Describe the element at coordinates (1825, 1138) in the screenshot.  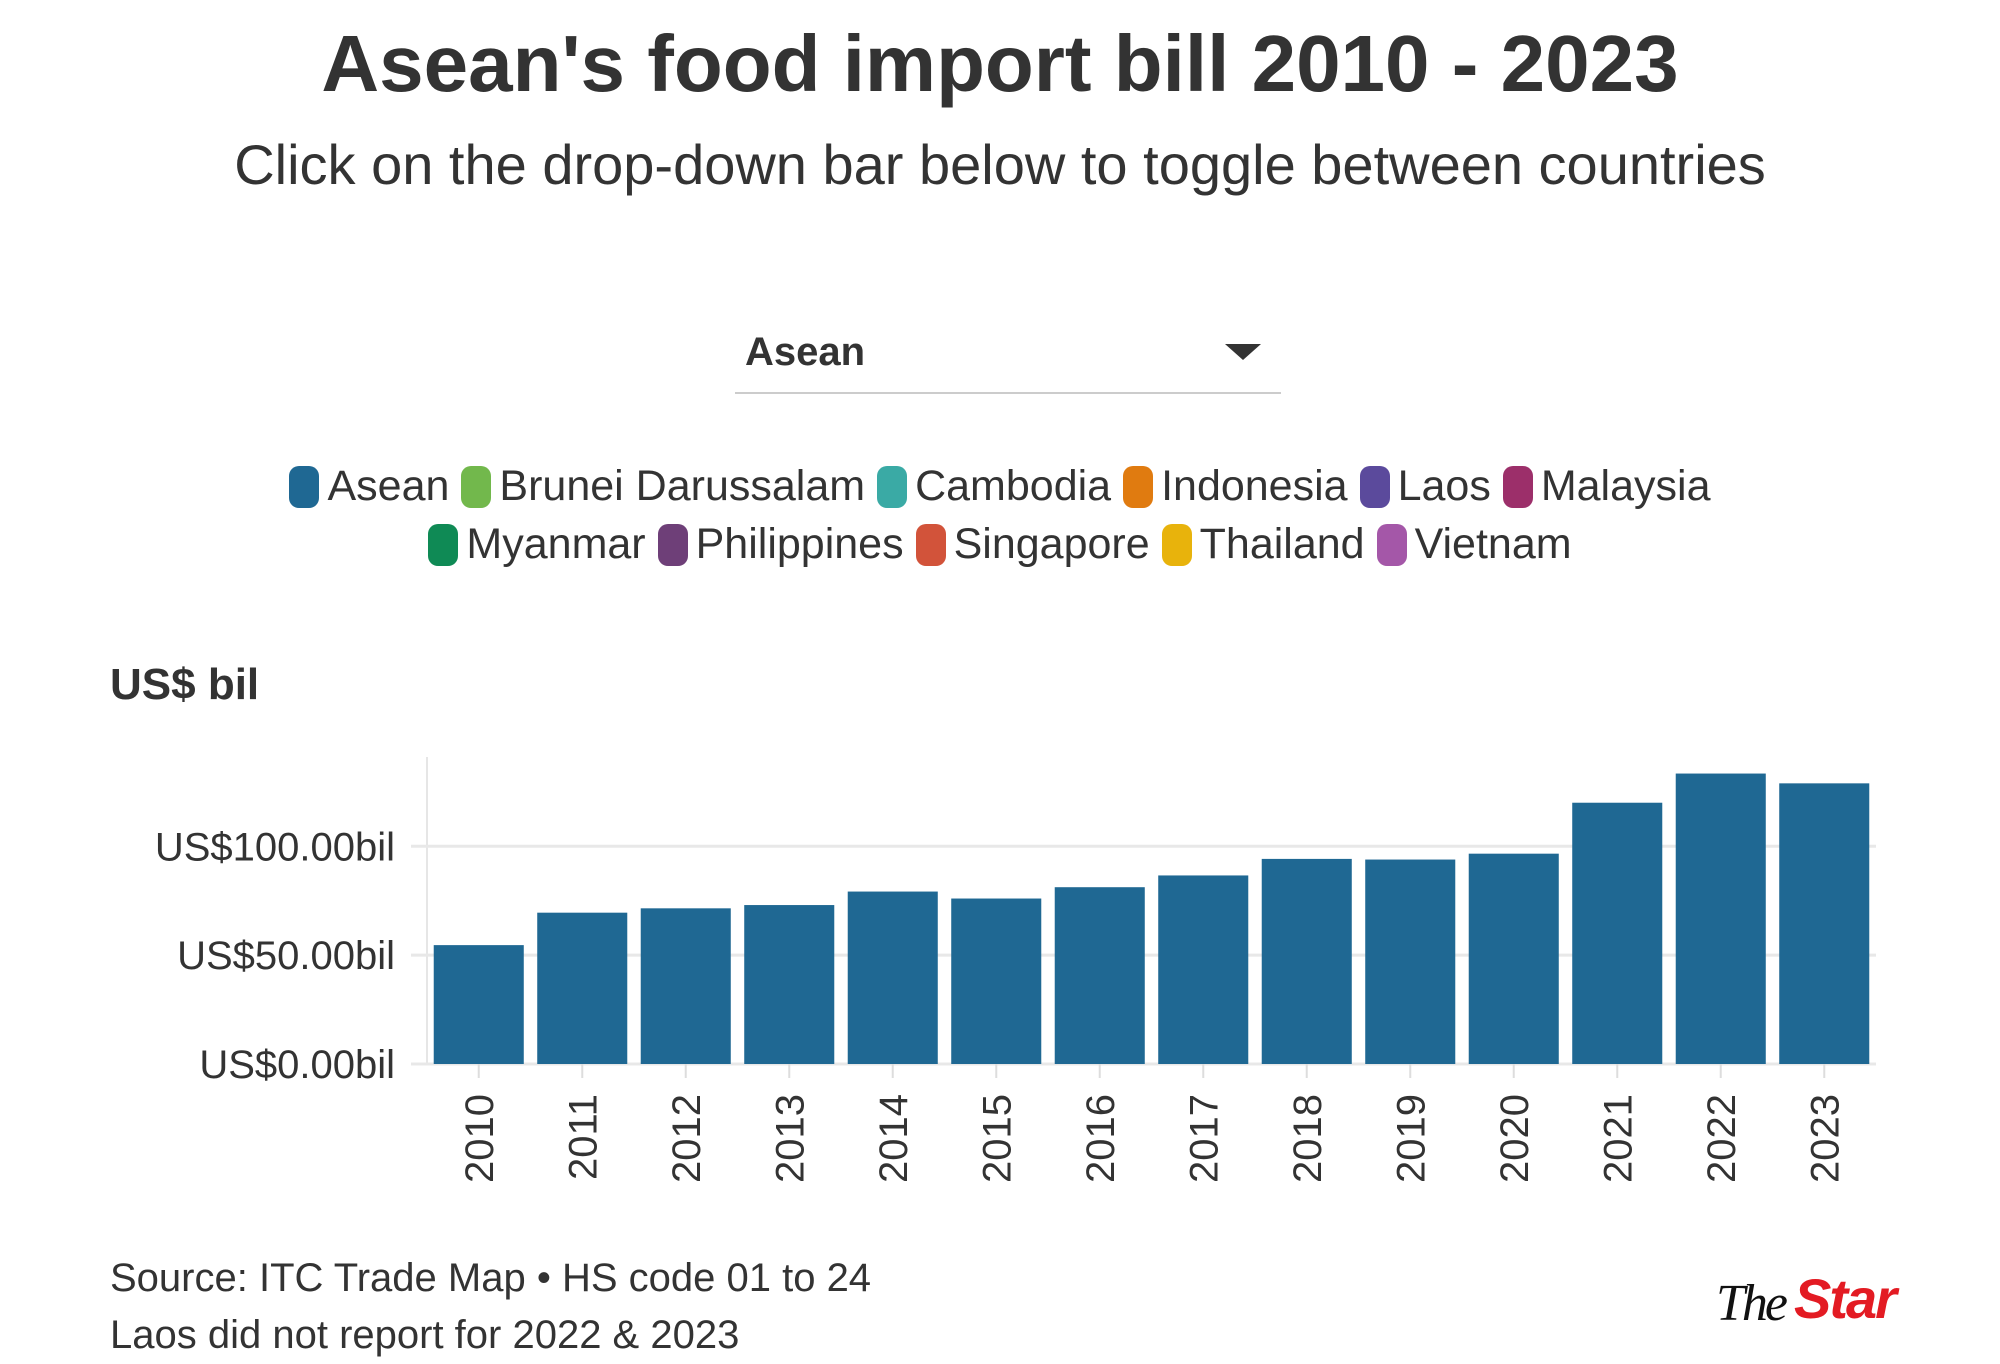
I see `x-tick-label: 2023` at that location.